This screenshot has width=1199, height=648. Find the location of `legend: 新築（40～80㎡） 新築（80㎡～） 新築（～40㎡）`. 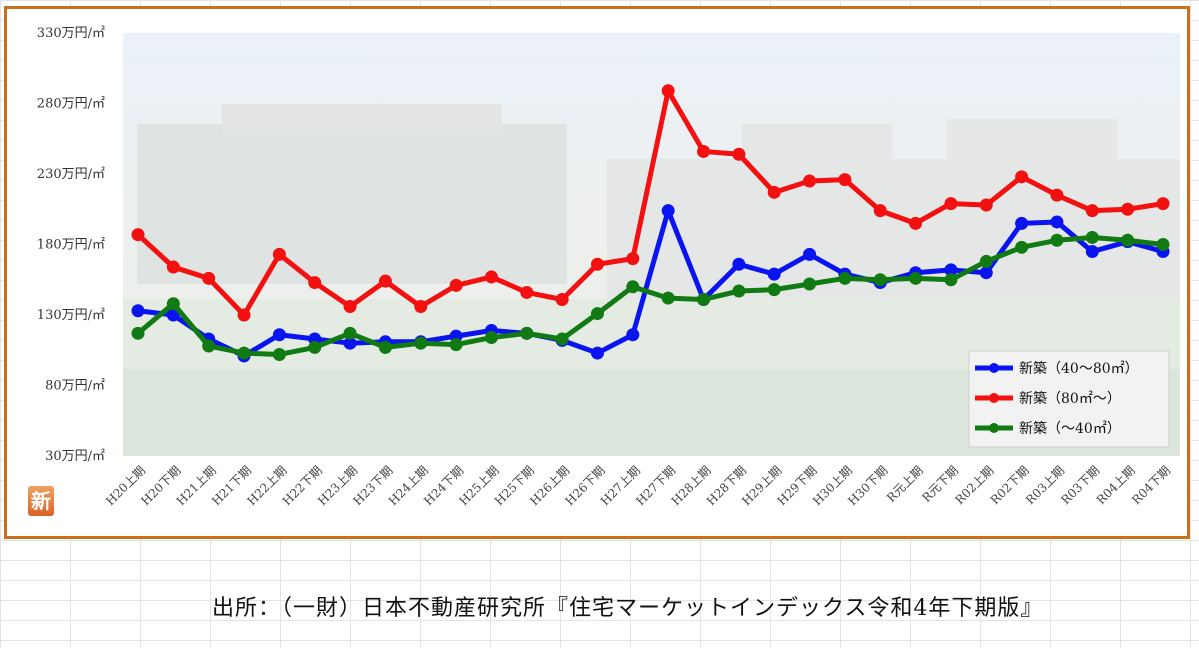

legend: 新築（40～80㎡） 新築（80㎡～） 新築（～40㎡） is located at coordinates (1069, 399).